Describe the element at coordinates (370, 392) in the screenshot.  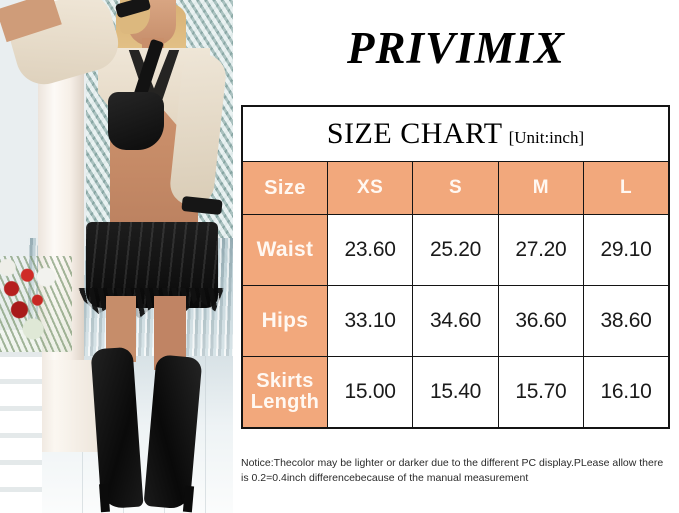
I see `cell-skirts-length-xs: 15.00` at that location.